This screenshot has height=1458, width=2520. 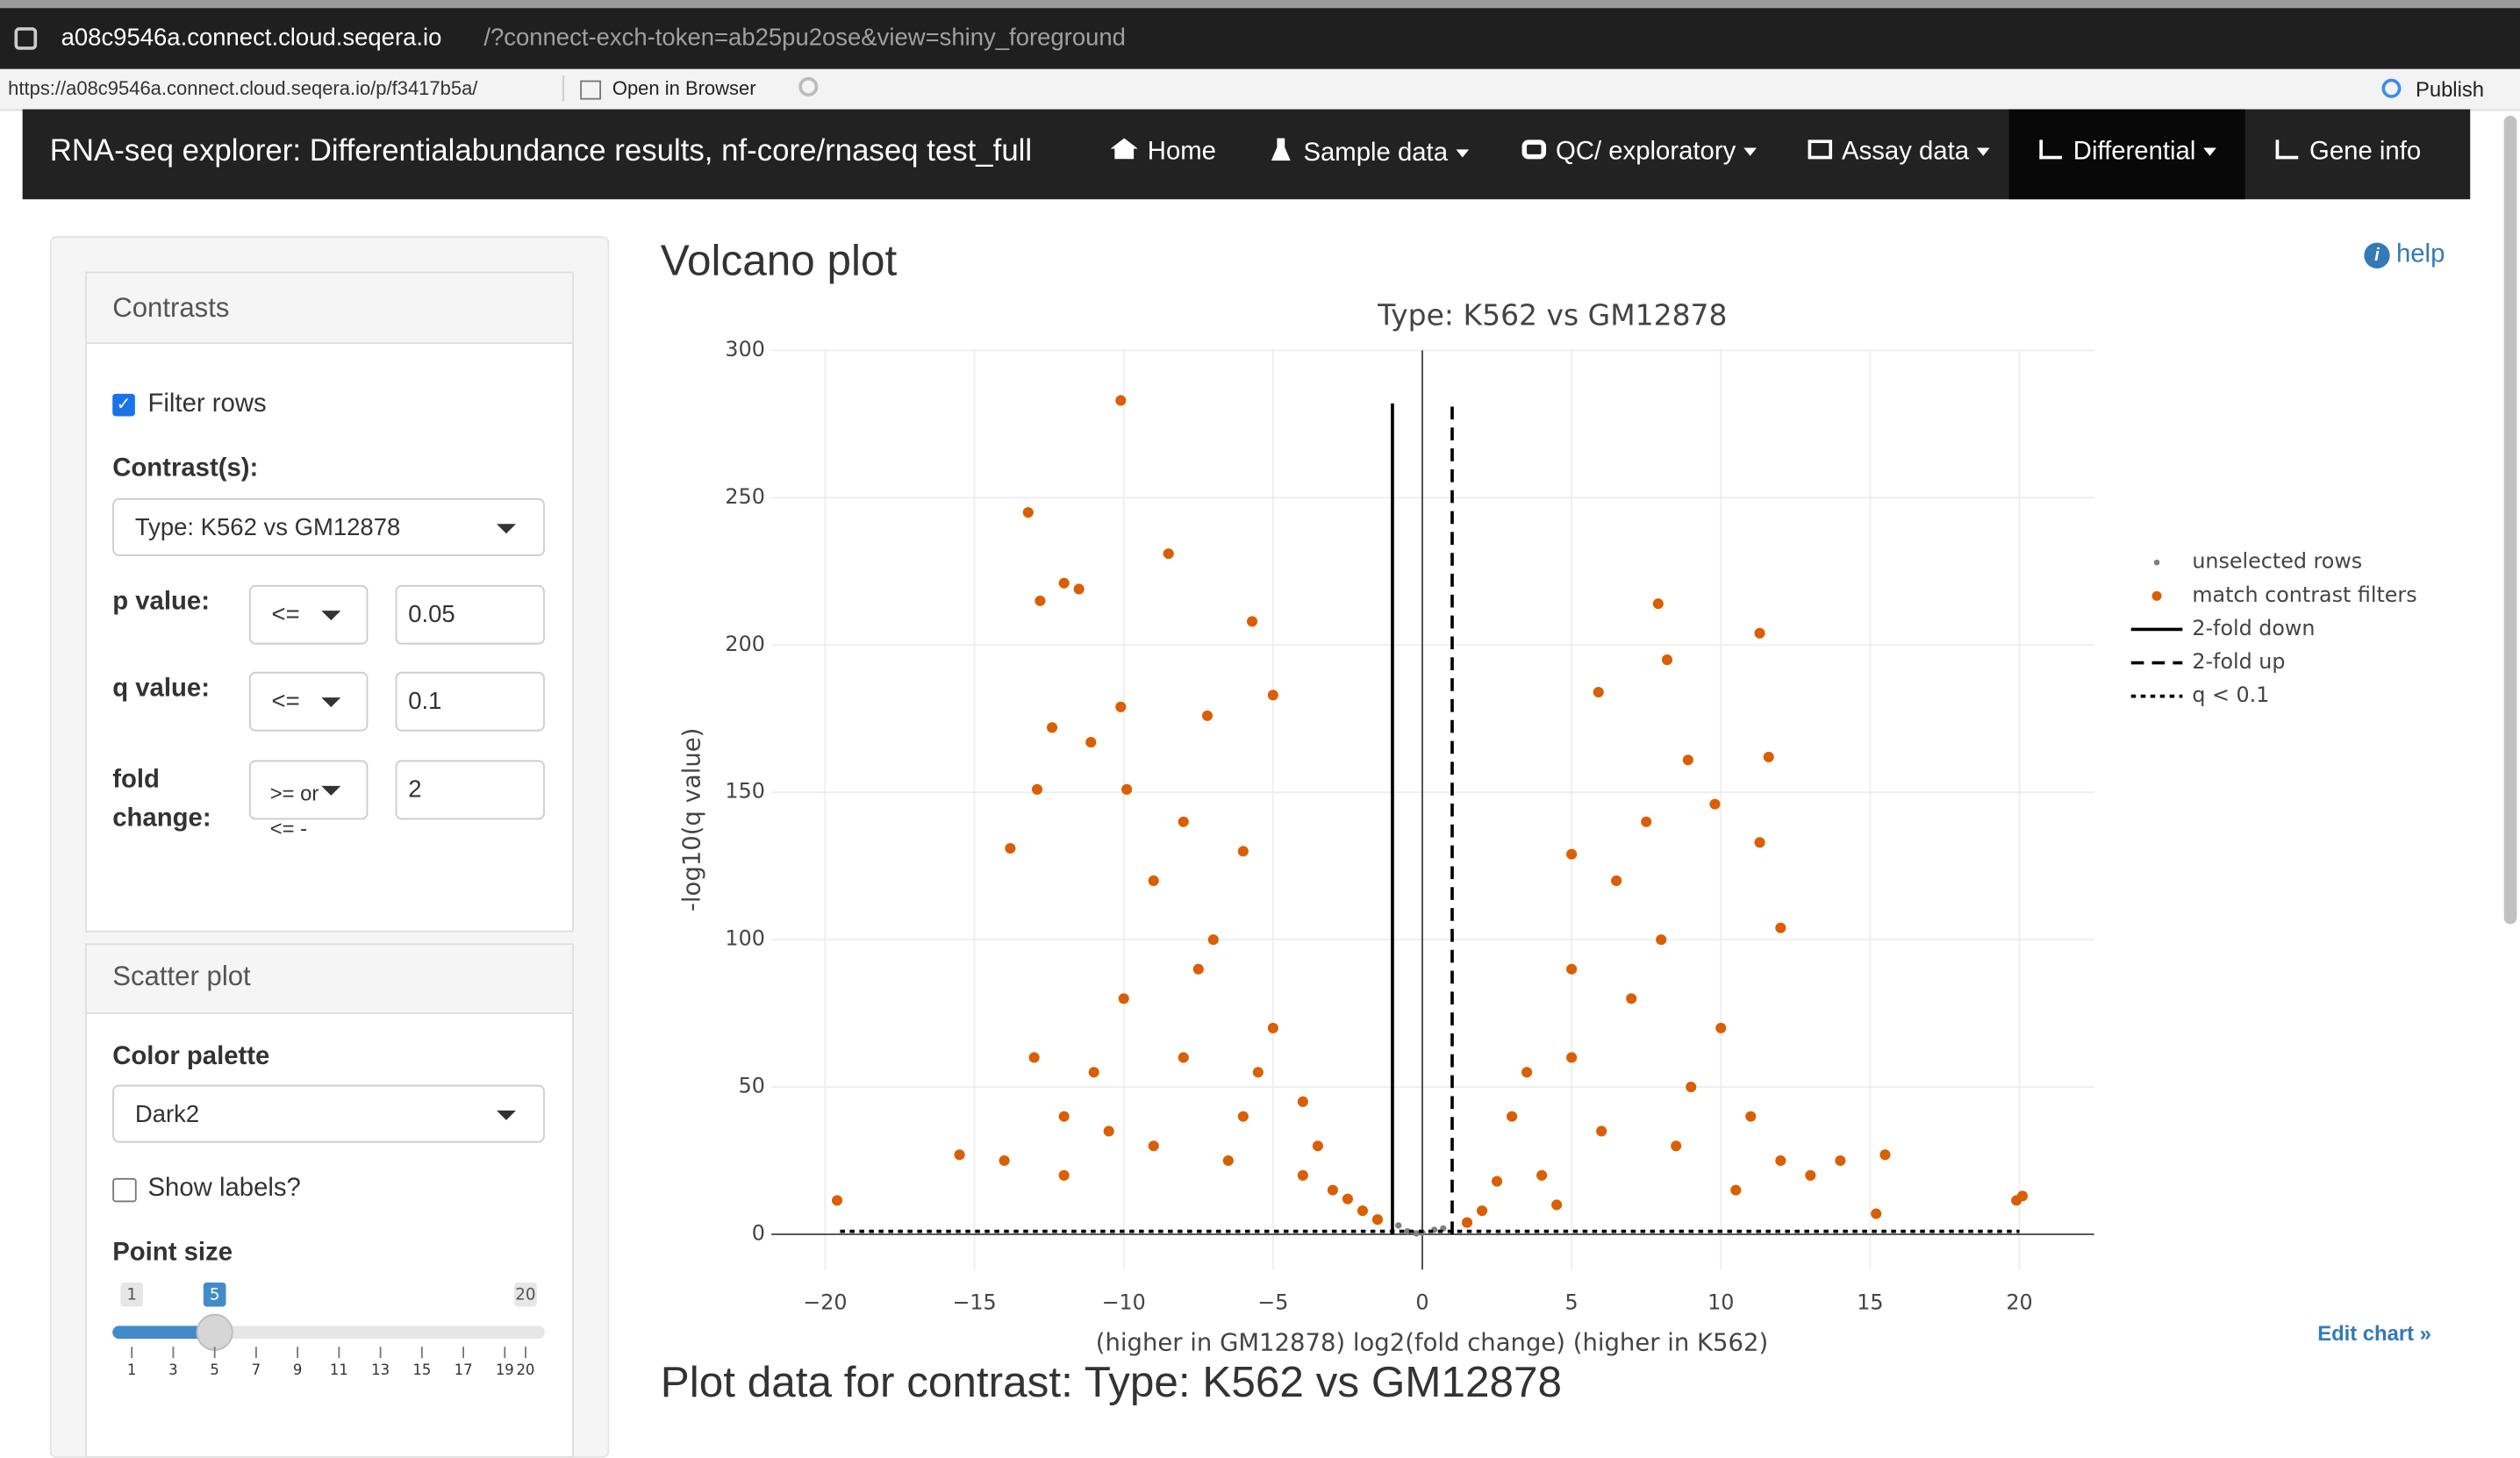 I want to click on x-tick-label: 10, so click(x=1720, y=1302).